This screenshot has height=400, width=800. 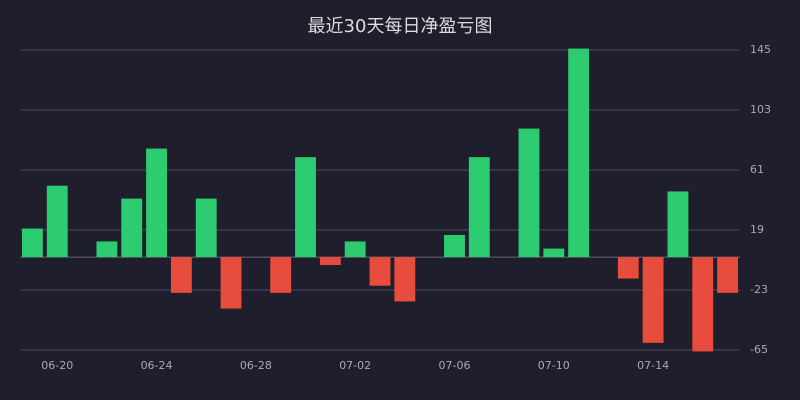 I want to click on y-tick-label: 61, so click(x=757, y=169).